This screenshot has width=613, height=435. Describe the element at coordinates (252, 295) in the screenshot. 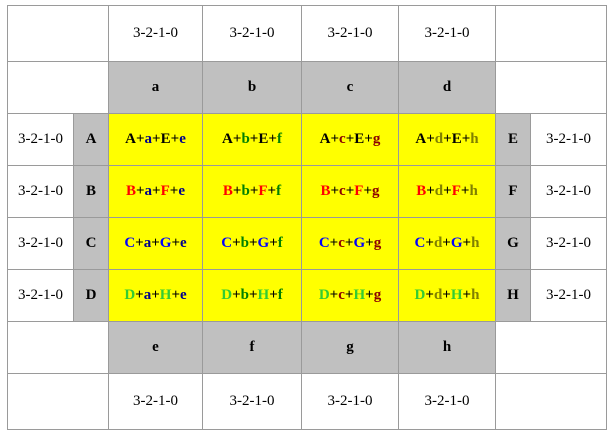

I see `cell-D-b: D+b+H+f` at that location.